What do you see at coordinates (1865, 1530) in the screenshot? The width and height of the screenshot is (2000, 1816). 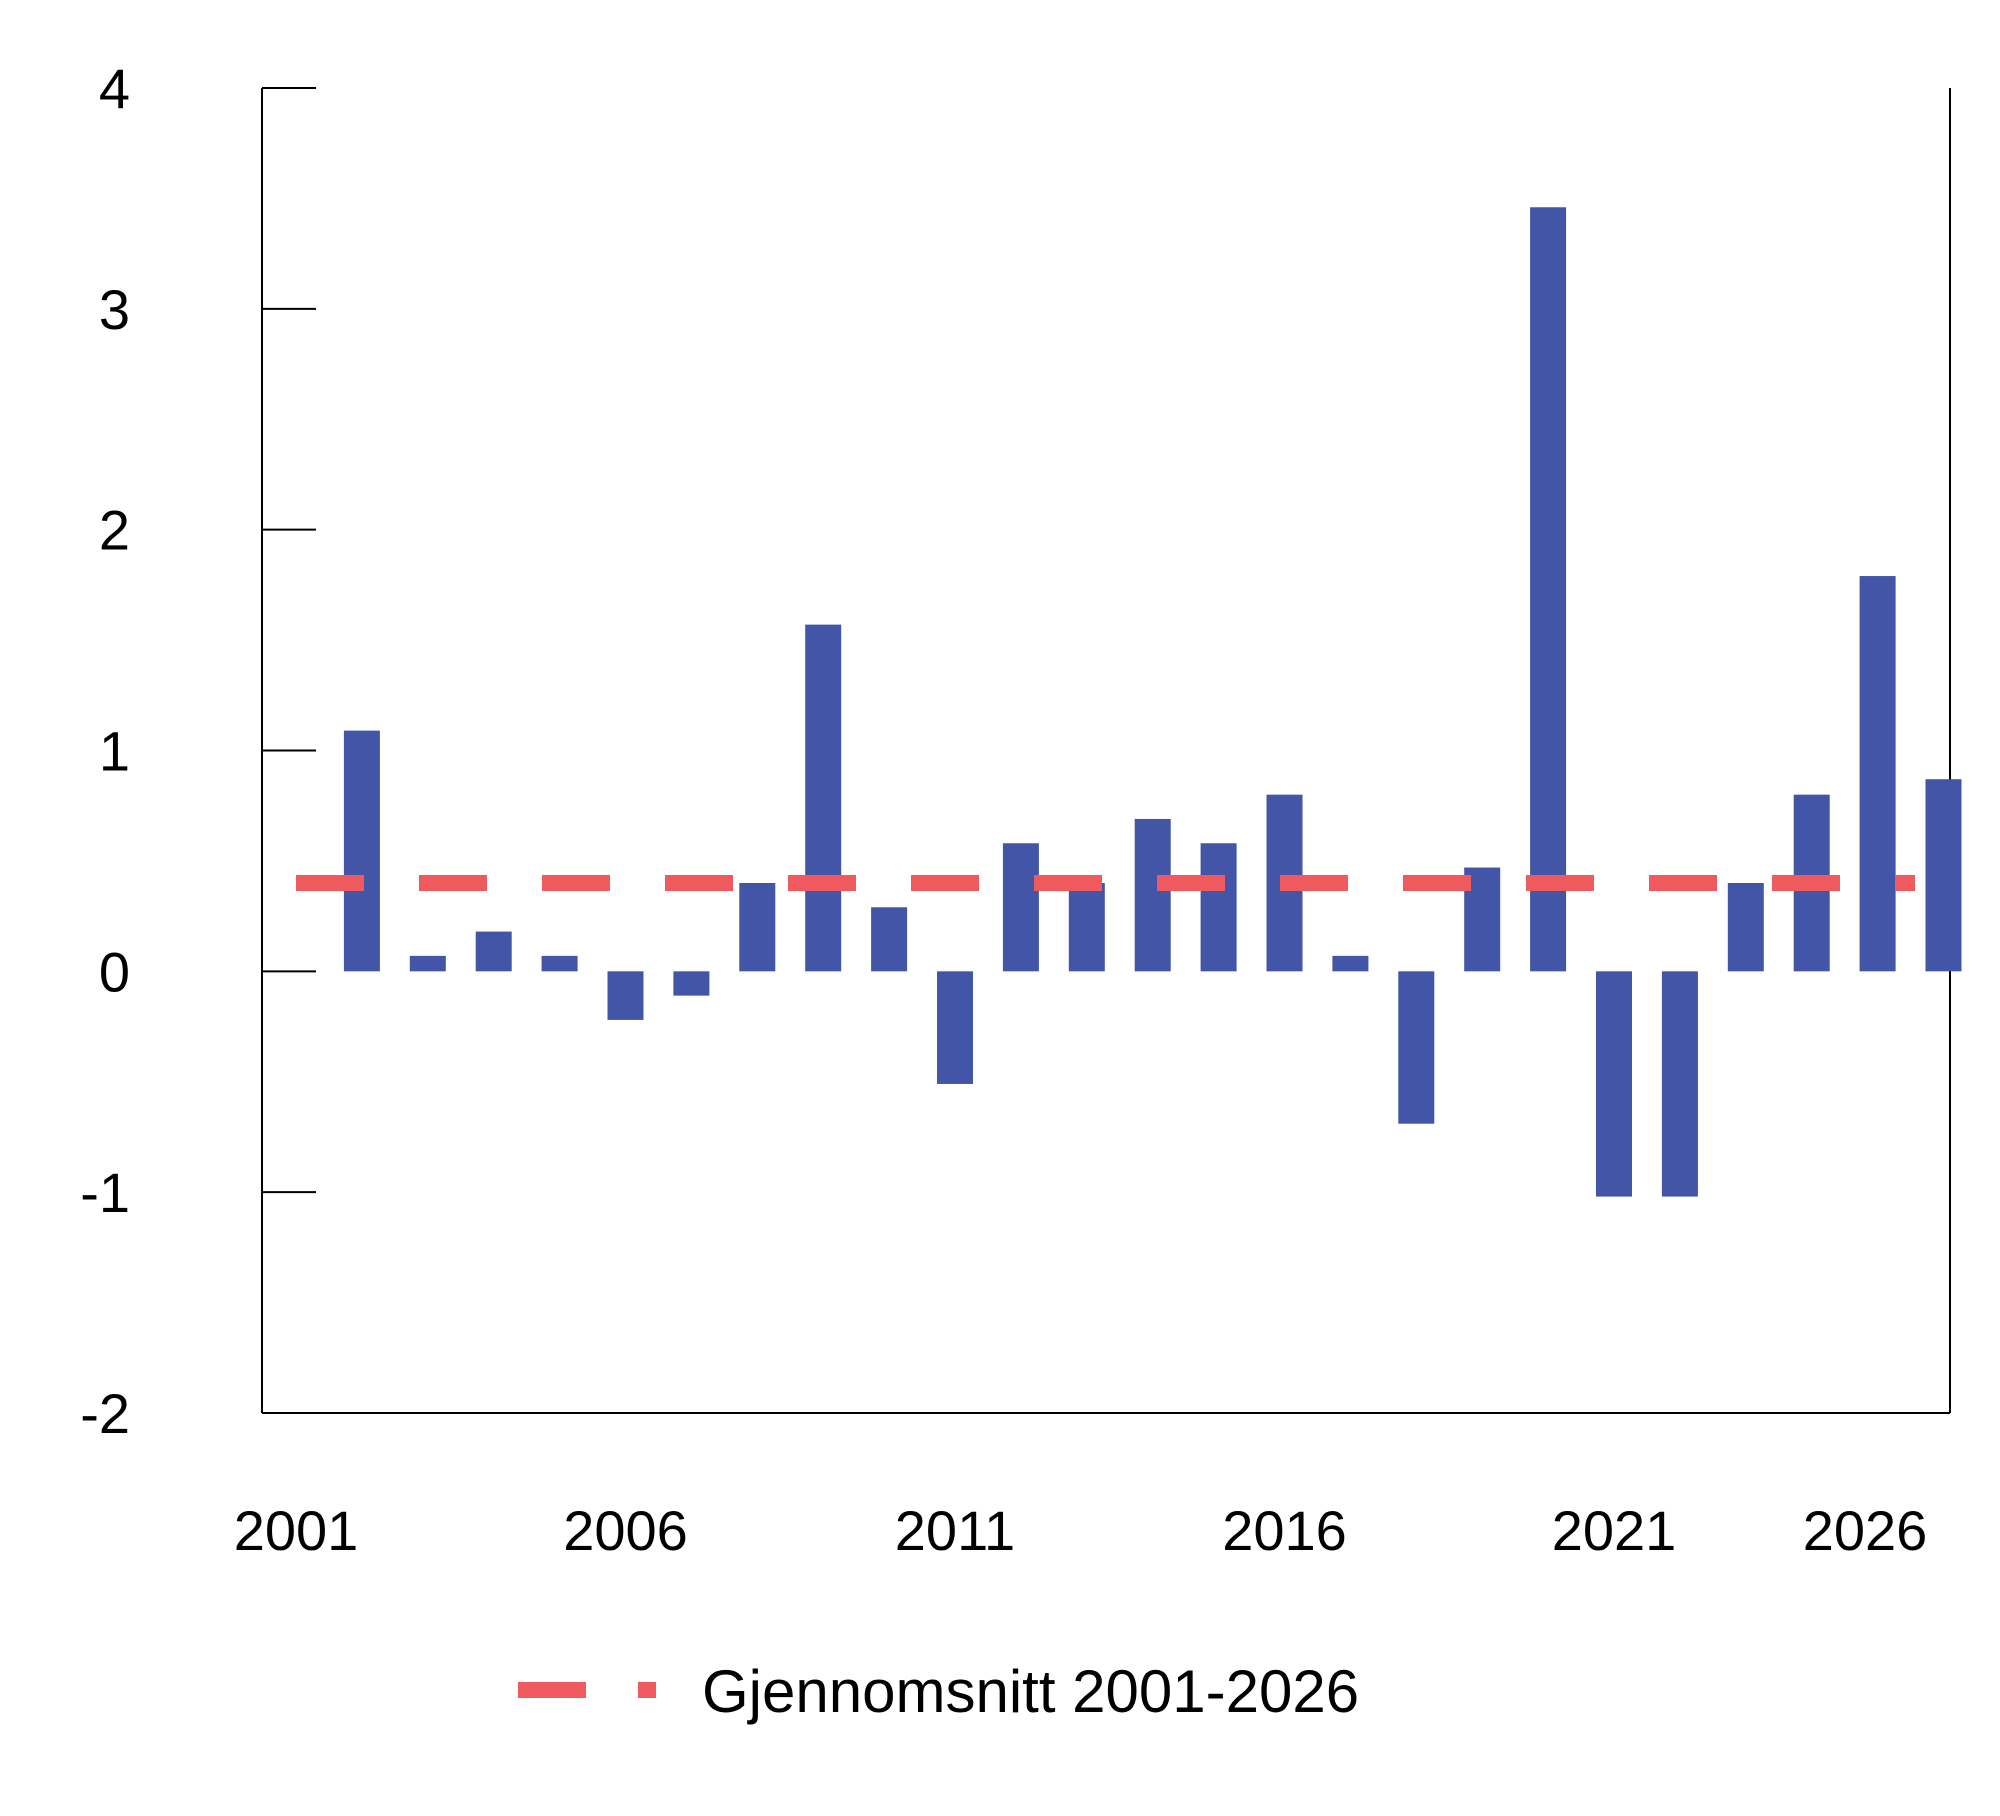 I see `x-tick-label: 2026` at bounding box center [1865, 1530].